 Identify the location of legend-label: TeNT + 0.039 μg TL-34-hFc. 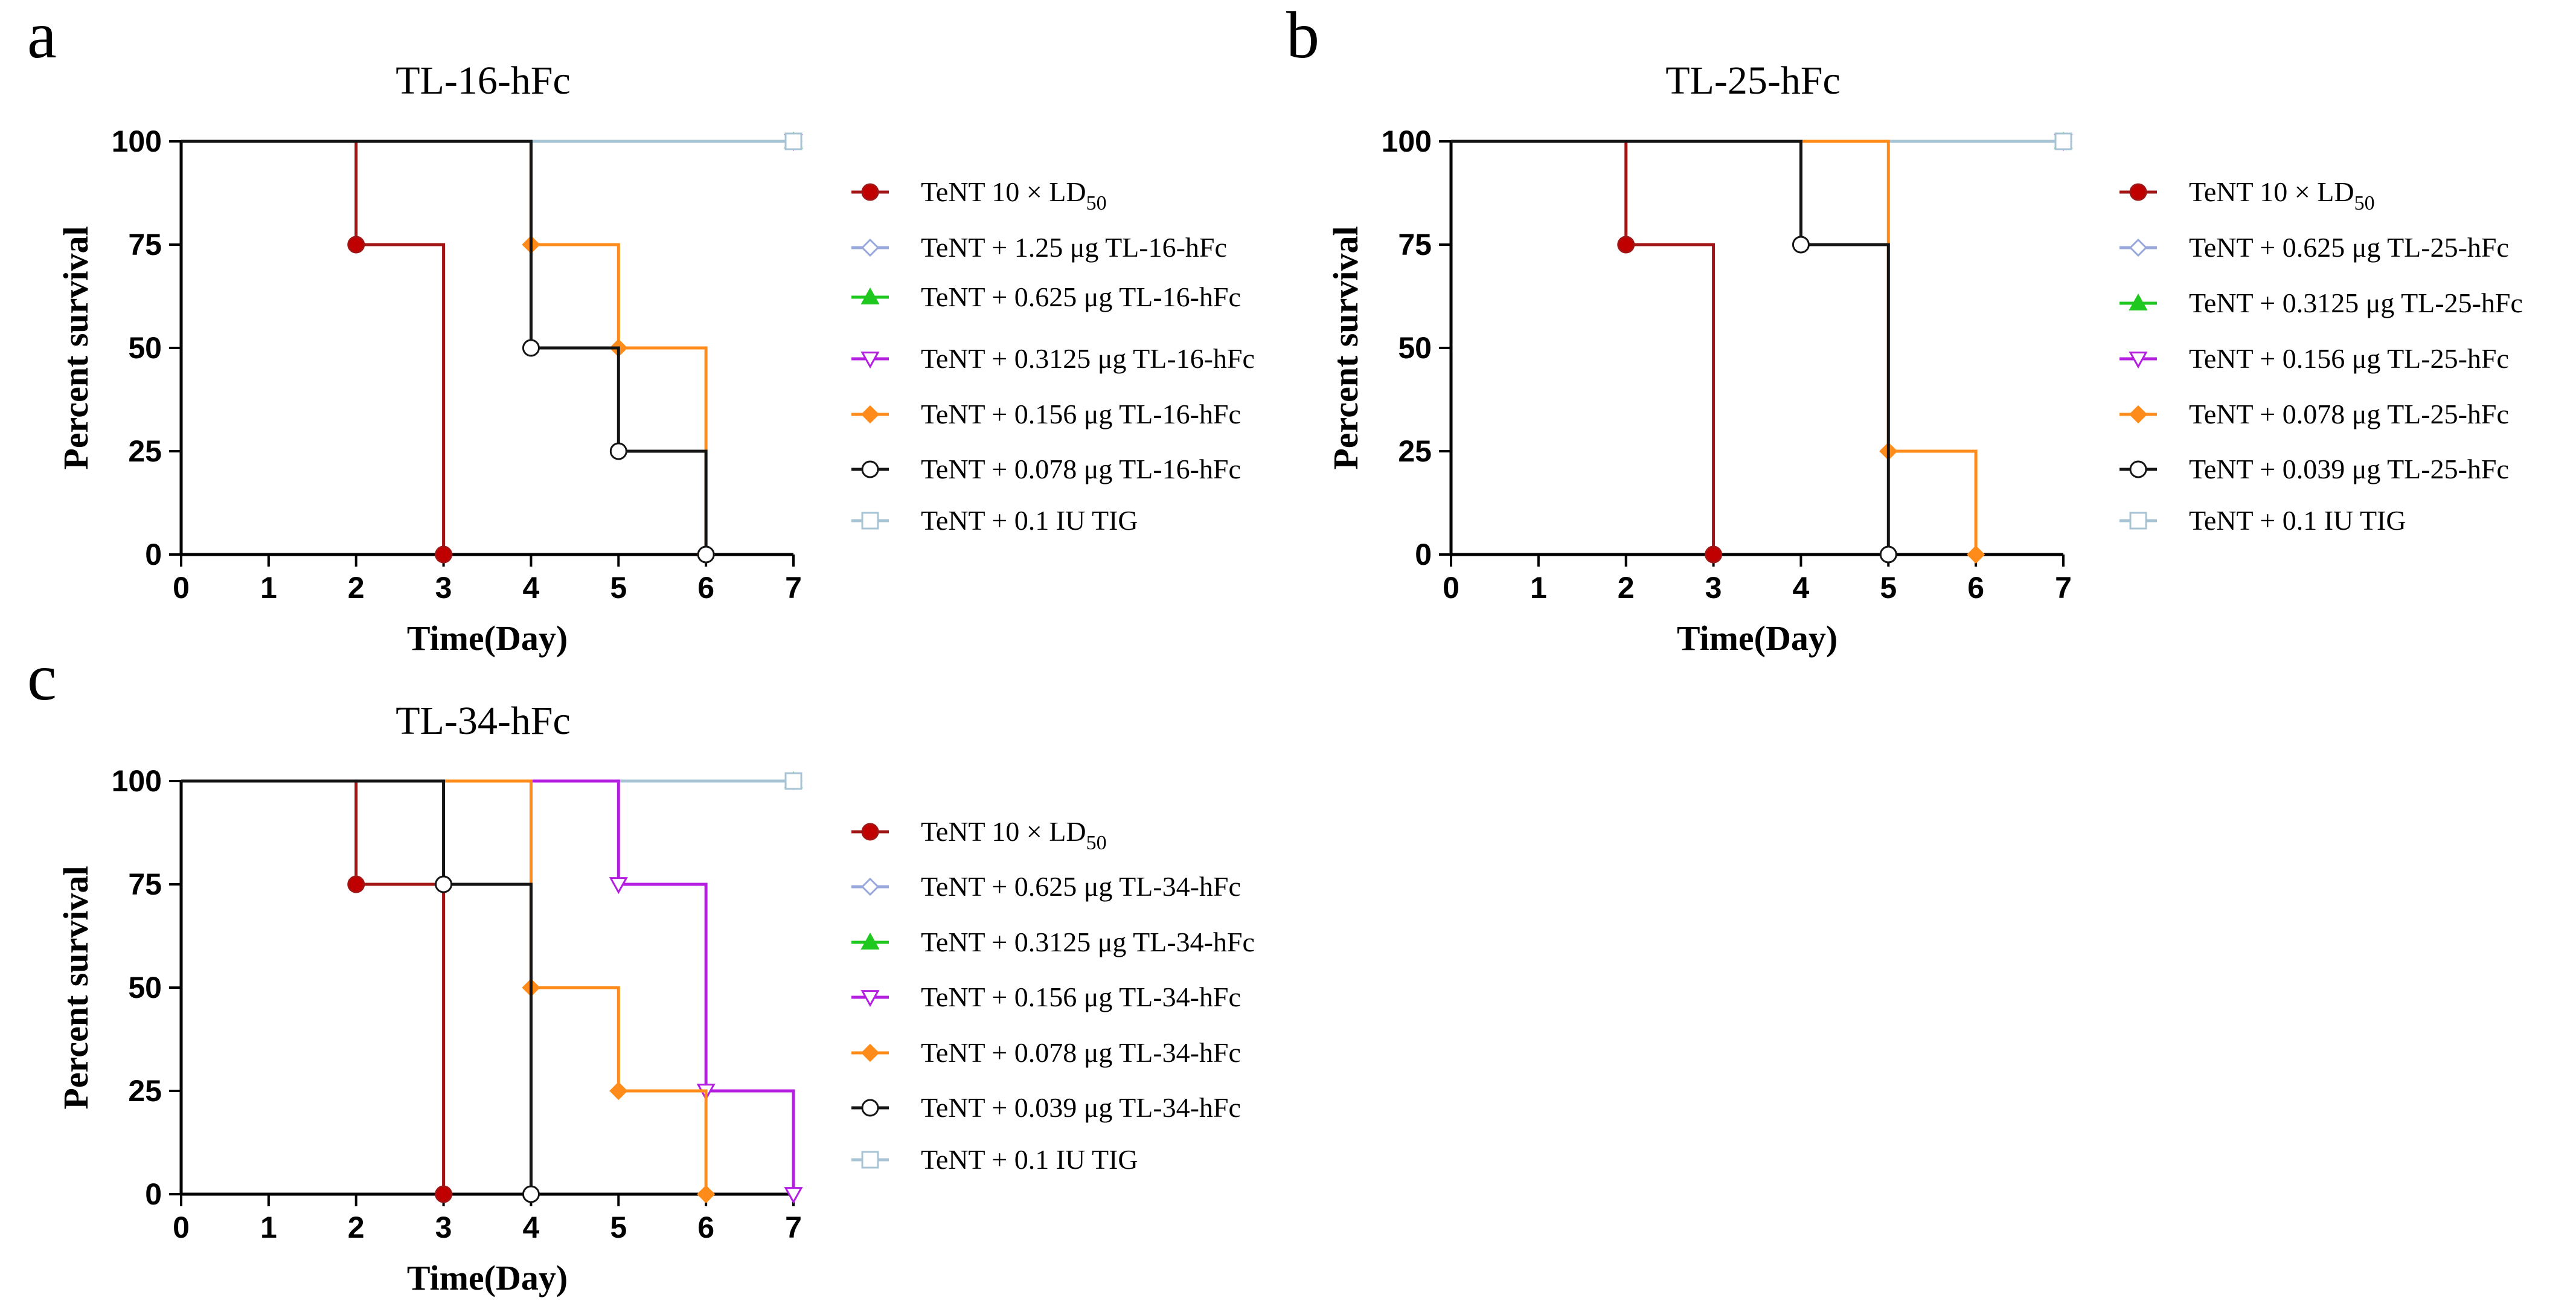
(1081, 1107).